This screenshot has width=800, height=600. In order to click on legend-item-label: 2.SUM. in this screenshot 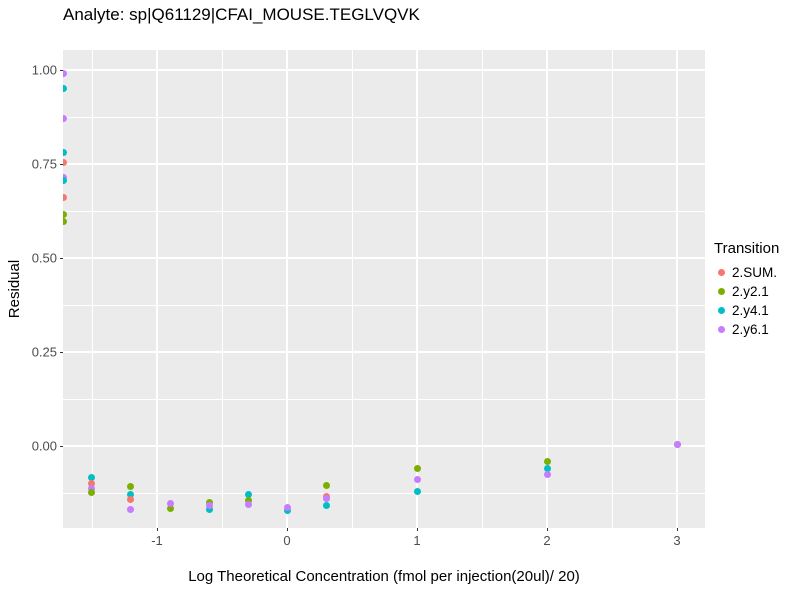, I will do `click(755, 272)`.